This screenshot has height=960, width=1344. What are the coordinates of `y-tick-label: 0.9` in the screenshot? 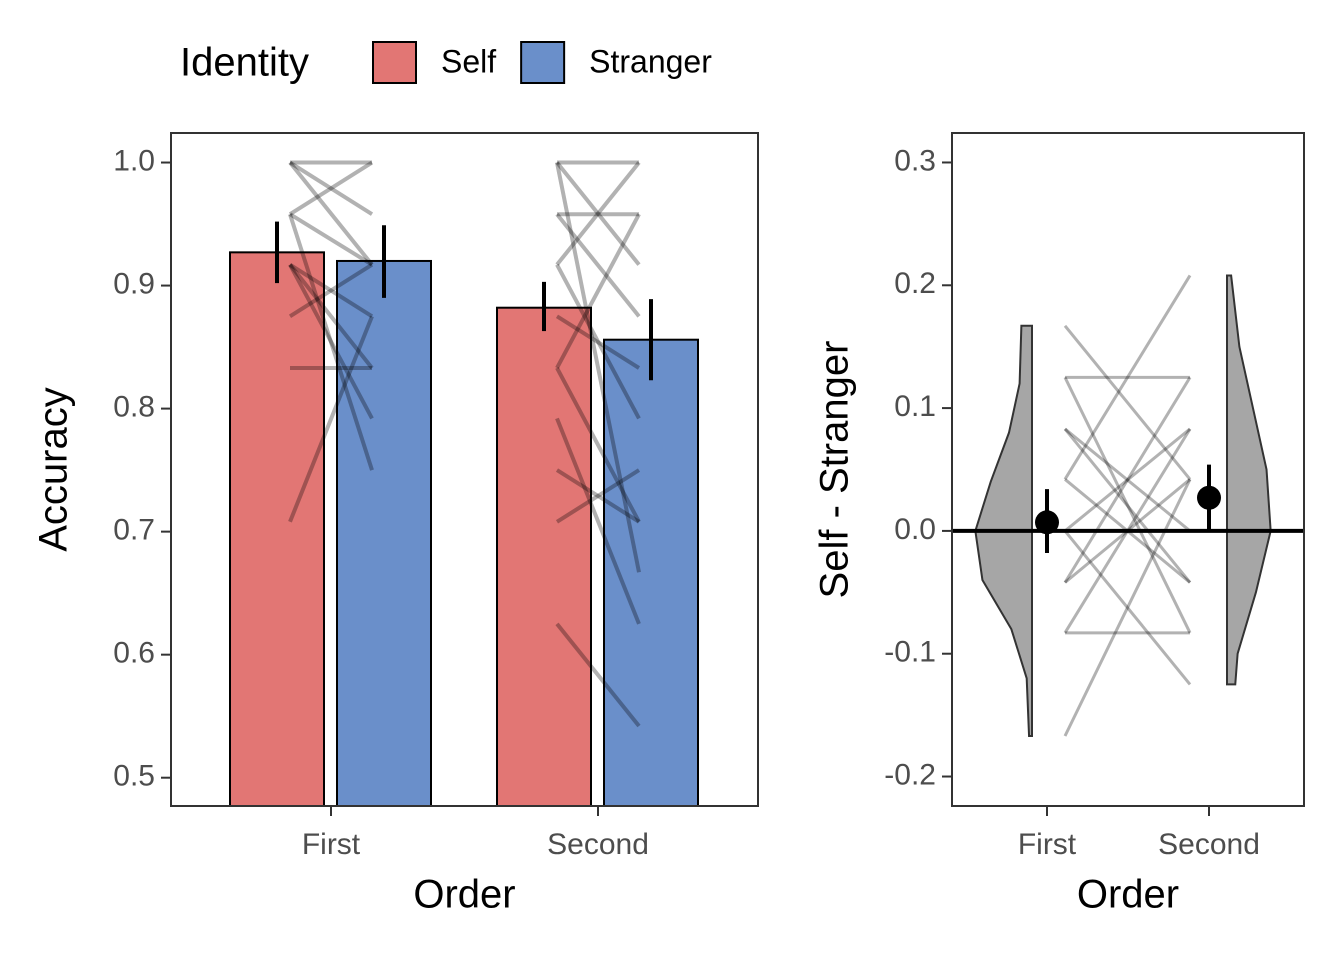 It's located at (134, 283).